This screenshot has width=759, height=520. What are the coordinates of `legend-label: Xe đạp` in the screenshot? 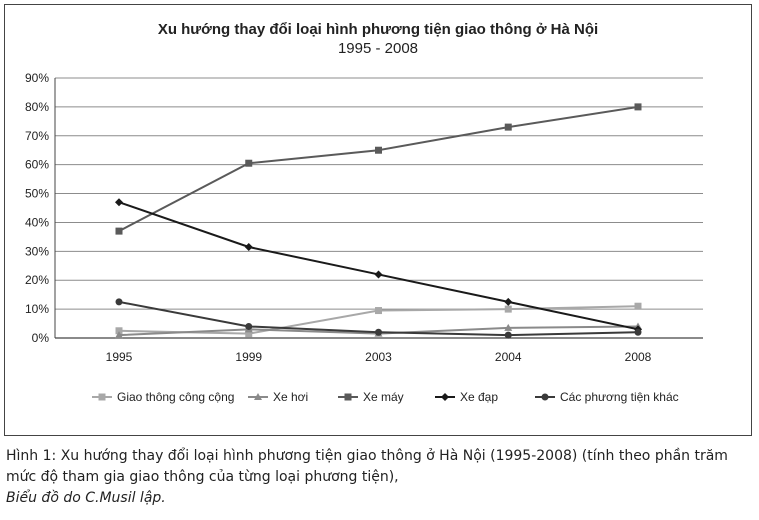 It's located at (479, 397).